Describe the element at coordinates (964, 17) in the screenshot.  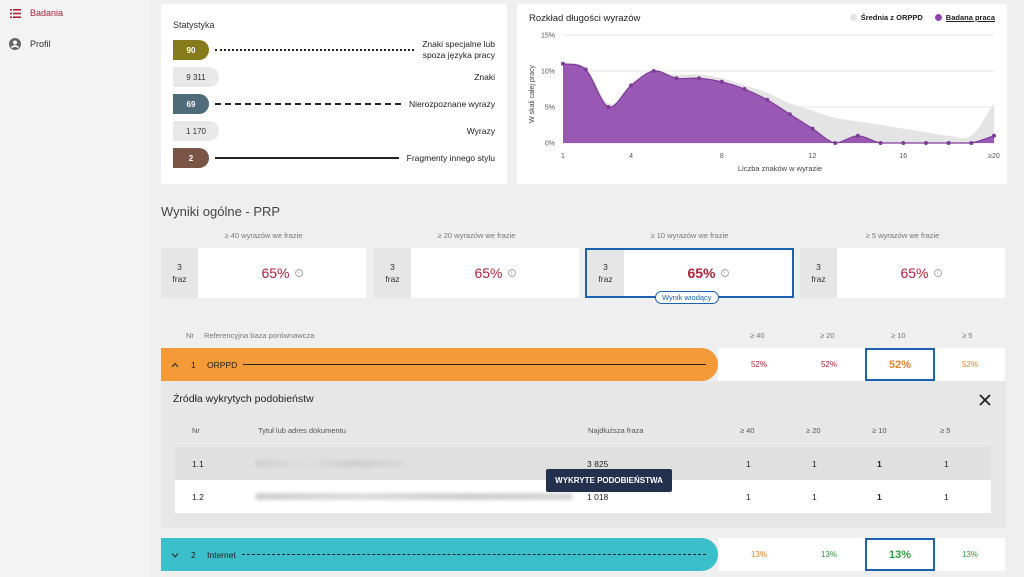
I see `legend-item-thesis: Badana praca` at that location.